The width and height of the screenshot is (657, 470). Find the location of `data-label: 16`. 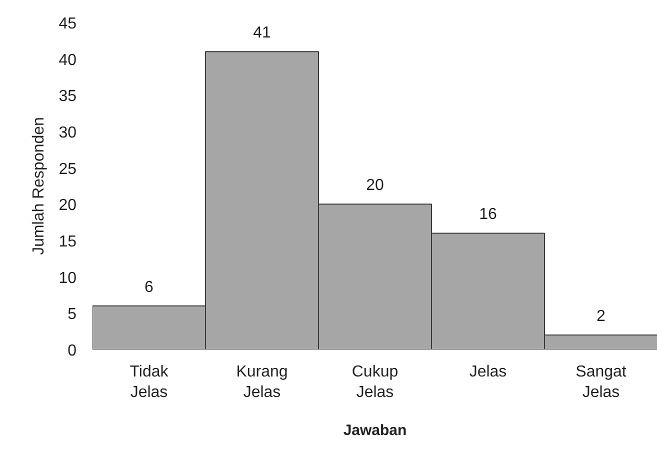

data-label: 16 is located at coordinates (488, 215).